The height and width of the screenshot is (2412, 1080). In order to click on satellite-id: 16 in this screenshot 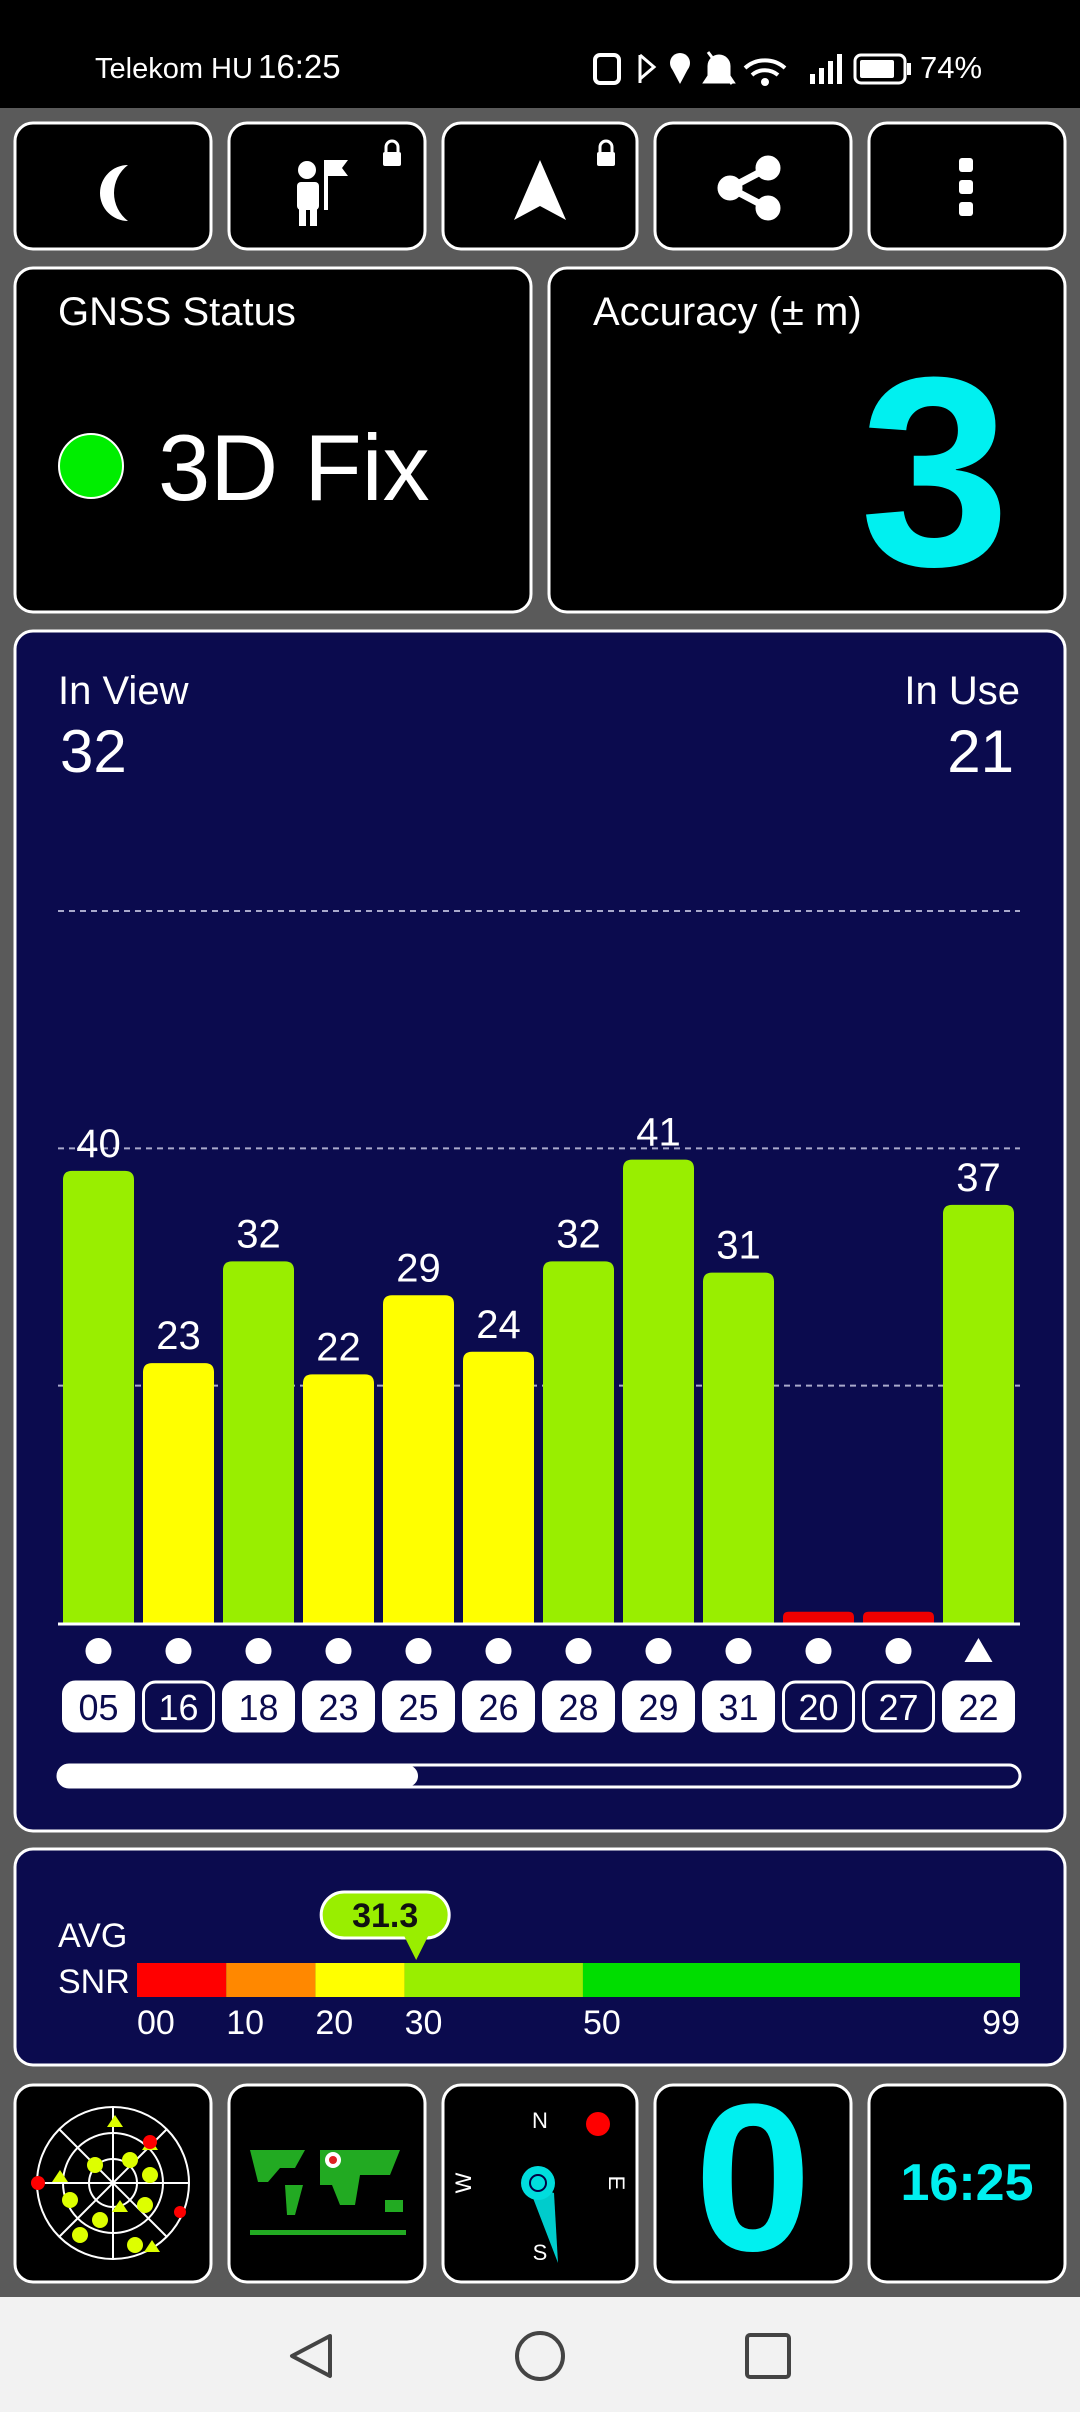, I will do `click(178, 1707)`.